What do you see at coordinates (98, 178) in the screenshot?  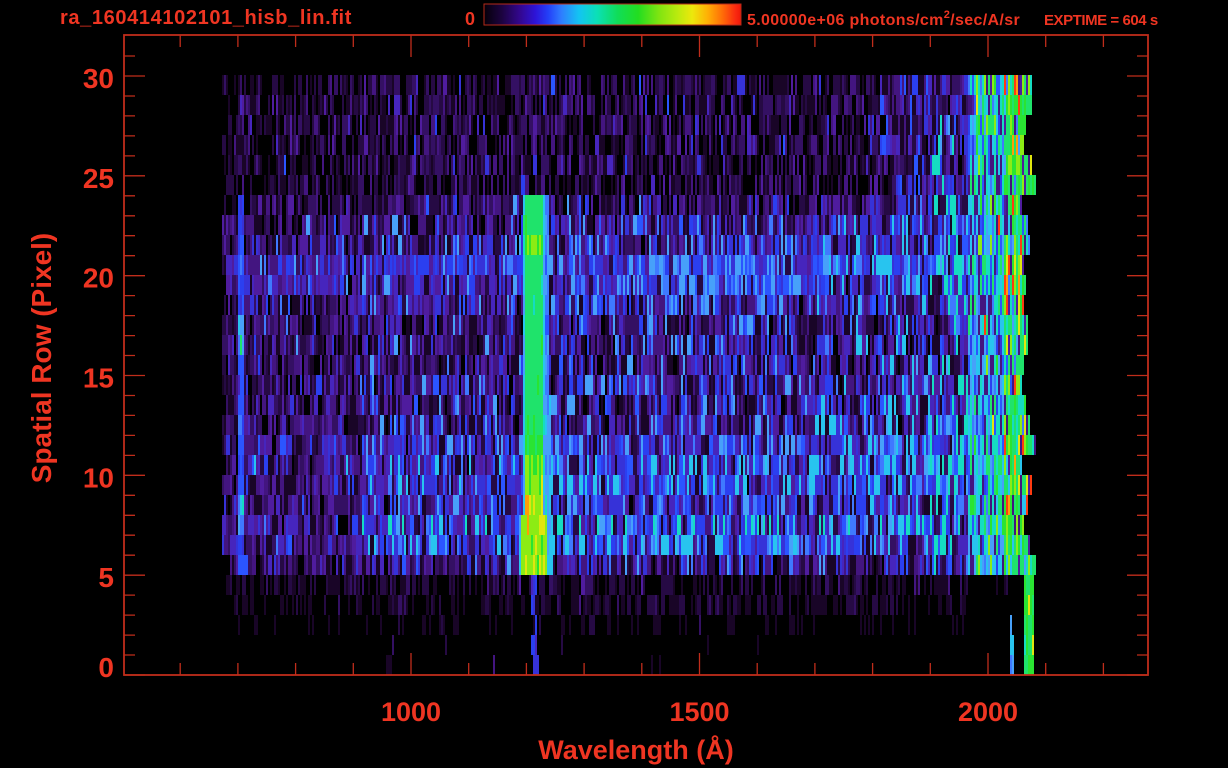 I see `svg-text: 25` at bounding box center [98, 178].